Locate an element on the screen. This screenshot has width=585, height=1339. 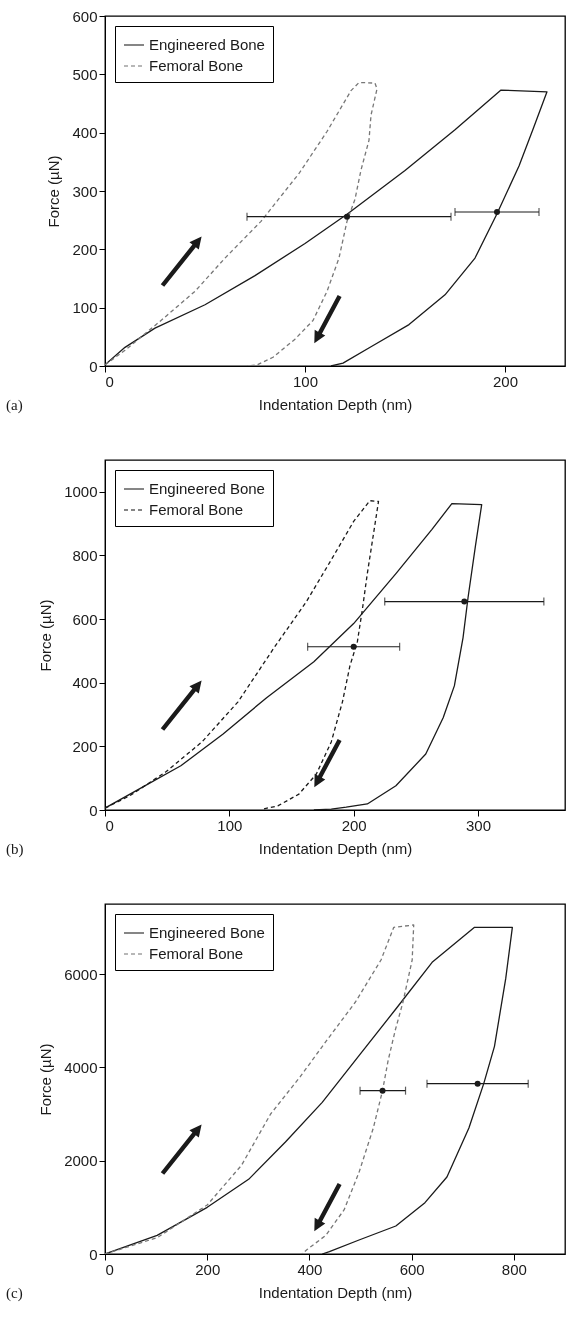
x-tick-label: 400 is located at coordinates (310, 1269).